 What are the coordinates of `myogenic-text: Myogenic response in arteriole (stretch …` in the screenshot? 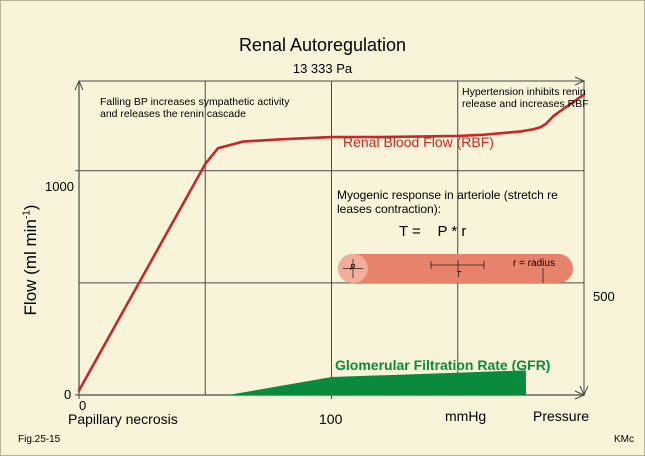 It's located at (447, 202).